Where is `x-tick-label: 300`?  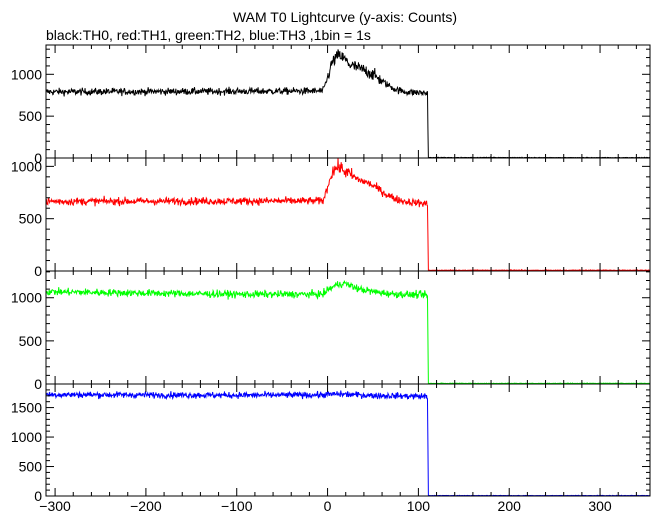 x-tick-label: 300 is located at coordinates (600, 506).